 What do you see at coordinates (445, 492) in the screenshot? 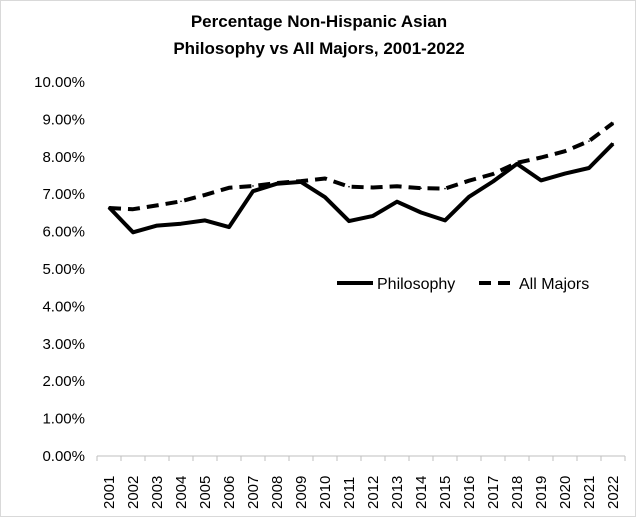
I see `x-tick-label: 2015` at bounding box center [445, 492].